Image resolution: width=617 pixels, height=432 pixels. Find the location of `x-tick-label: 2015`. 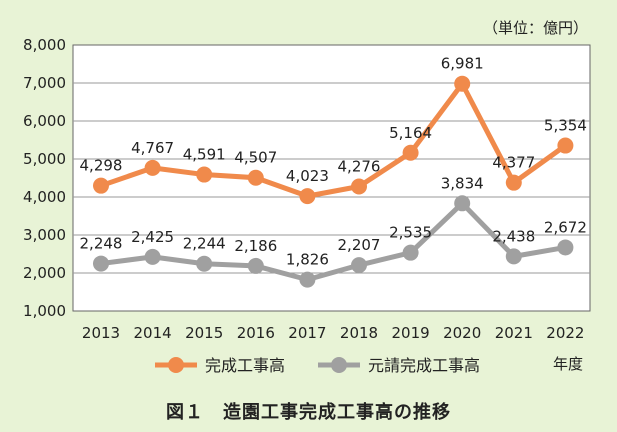

x-tick-label: 2015 is located at coordinates (204, 333).